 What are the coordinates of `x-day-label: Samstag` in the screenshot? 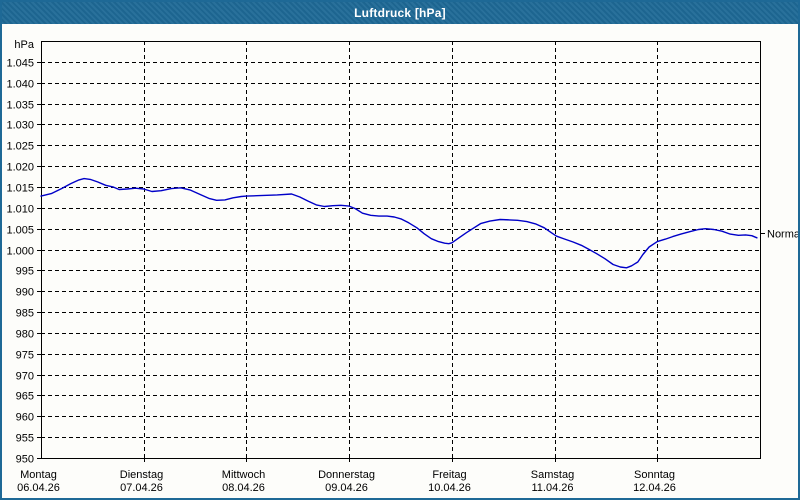 It's located at (552, 475).